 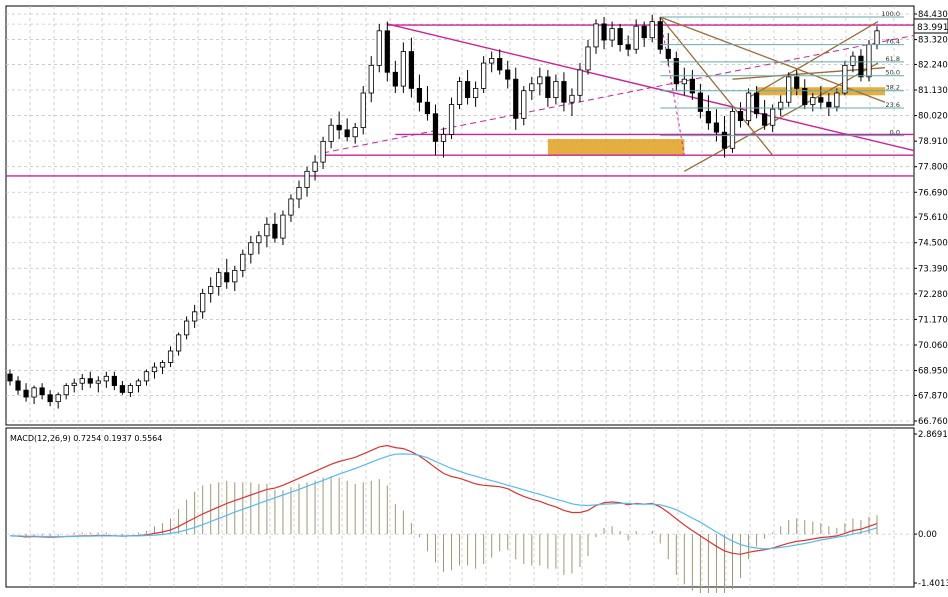 What do you see at coordinates (890, 14) in the screenshot?
I see `fib-level-label: 100.0` at bounding box center [890, 14].